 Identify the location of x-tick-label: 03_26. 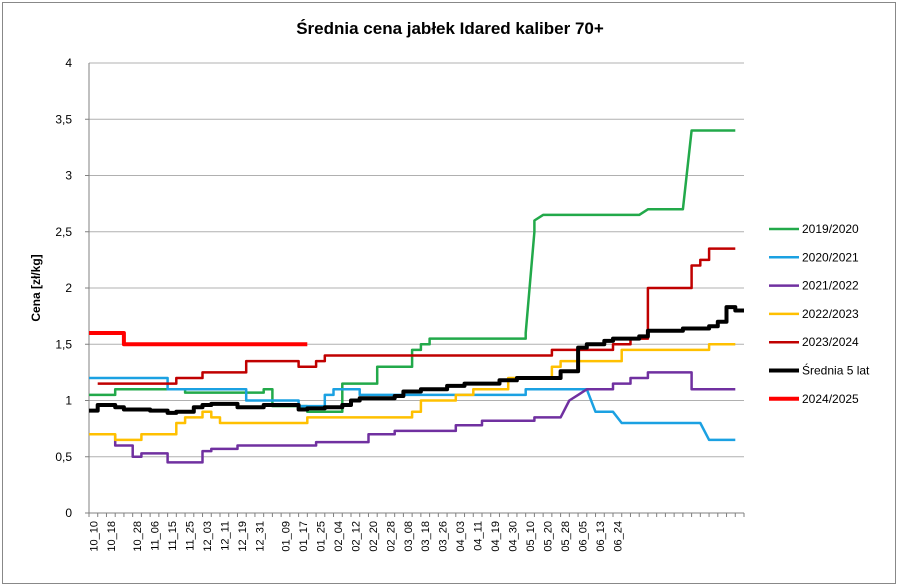
(444, 536).